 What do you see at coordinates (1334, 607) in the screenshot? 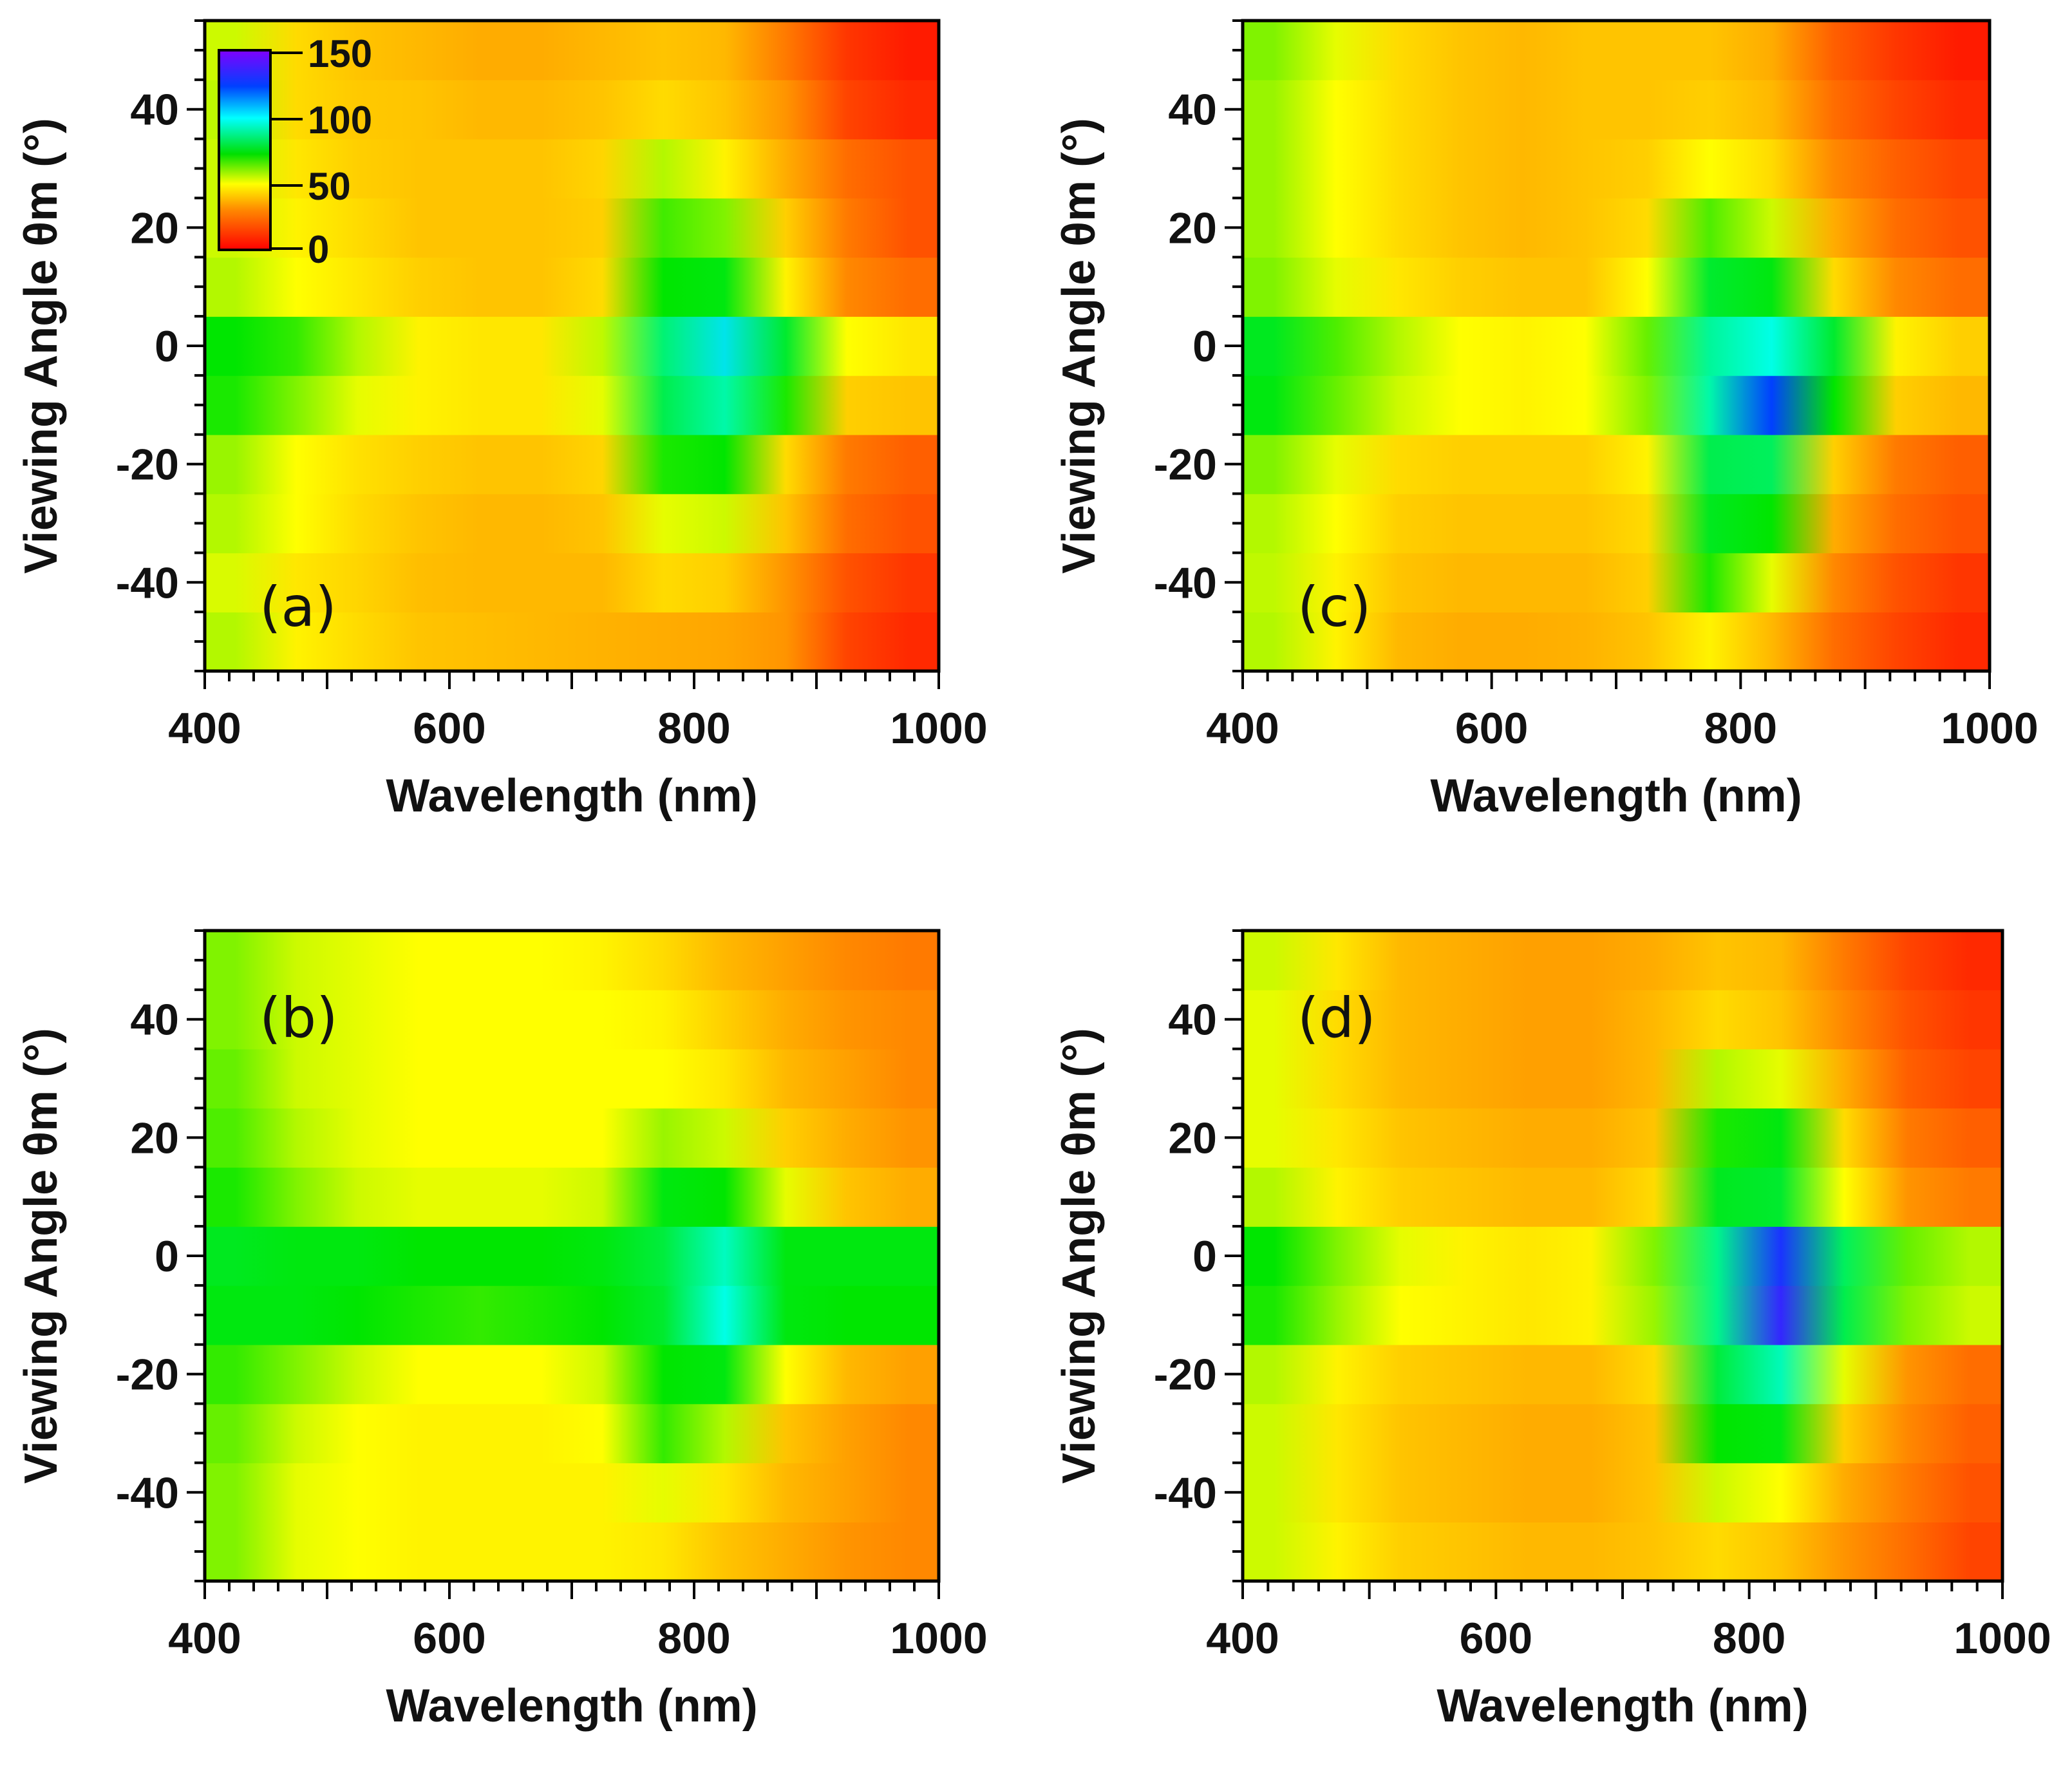
I see `panel-label: (c)` at bounding box center [1334, 607].